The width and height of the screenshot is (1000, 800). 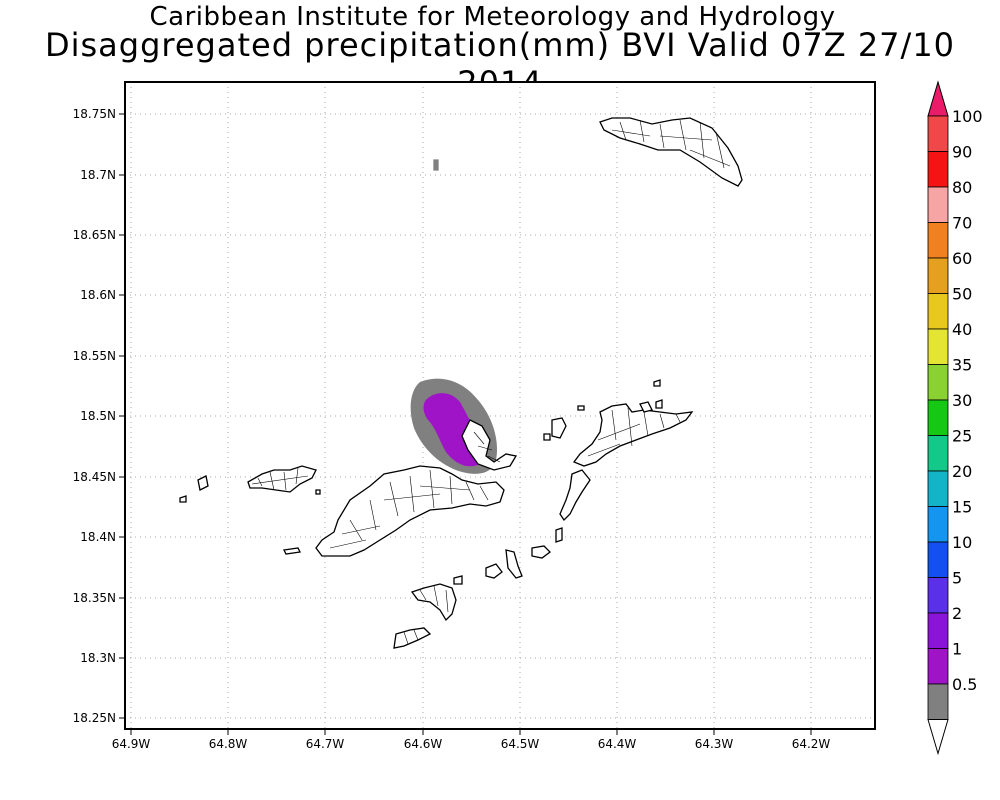 What do you see at coordinates (575, 495) in the screenshot?
I see `island-virgin-gorda-south` at bounding box center [575, 495].